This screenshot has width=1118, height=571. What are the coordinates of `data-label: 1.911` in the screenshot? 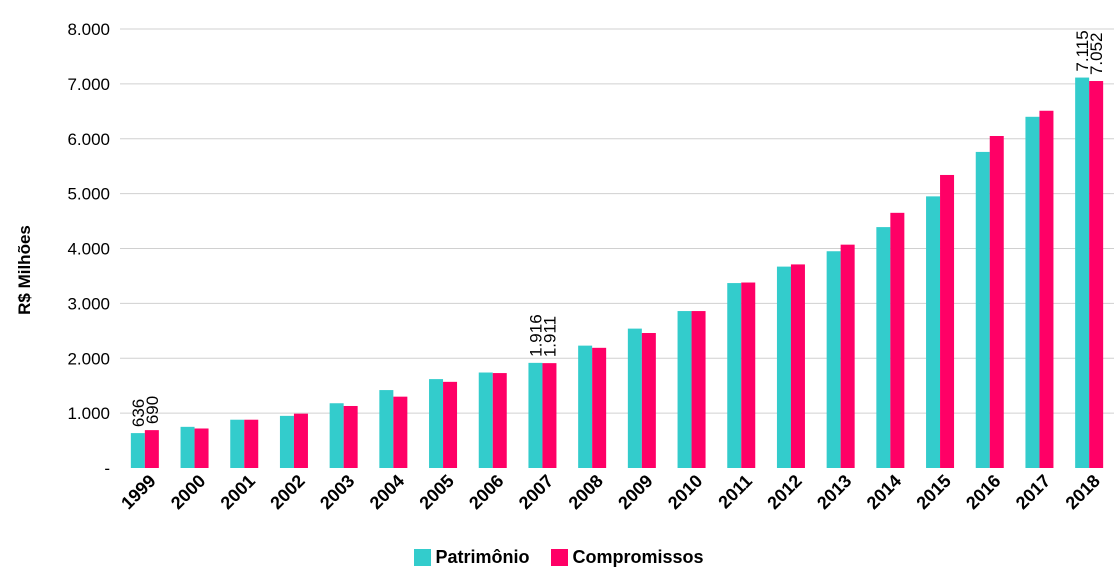 It's located at (549, 336).